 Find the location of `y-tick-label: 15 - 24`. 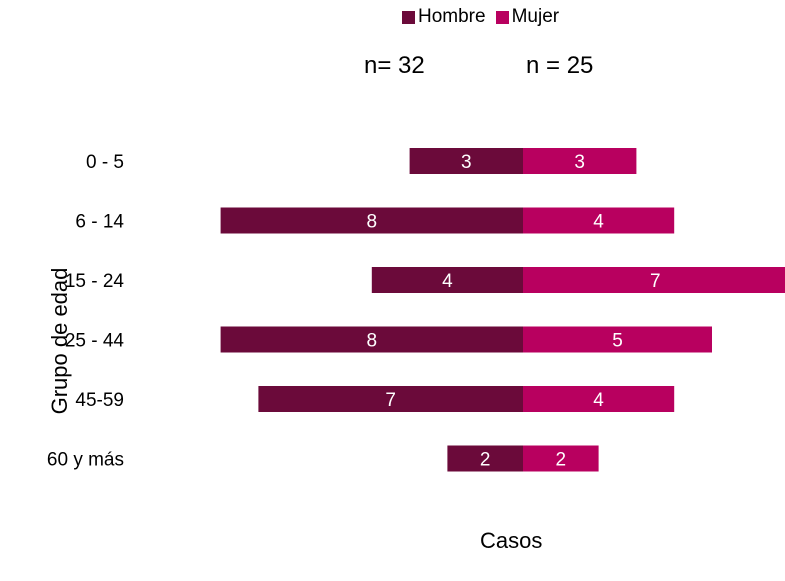

y-tick-label: 15 - 24 is located at coordinates (95, 281).